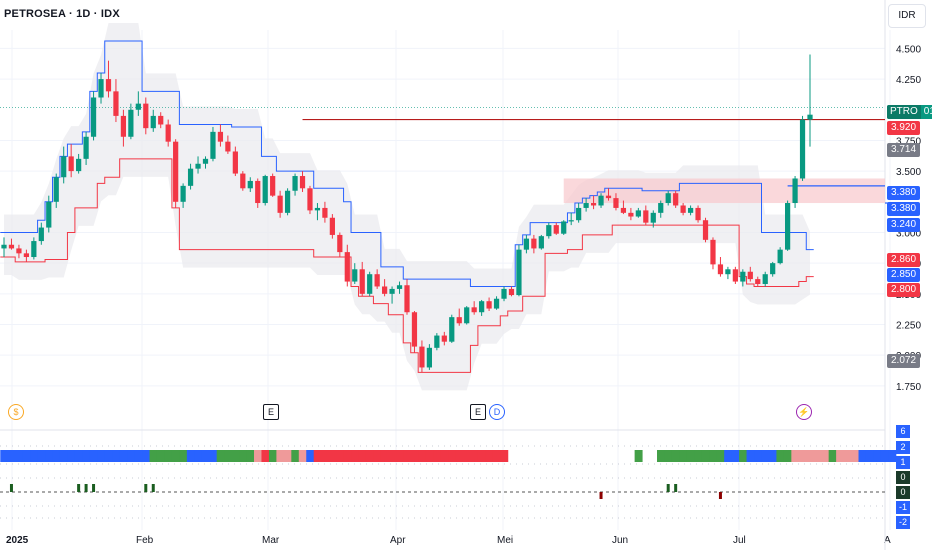  Describe the element at coordinates (62, 14) in the screenshot. I see `symbol-title: PETROSEA · 1D · IDX` at that location.